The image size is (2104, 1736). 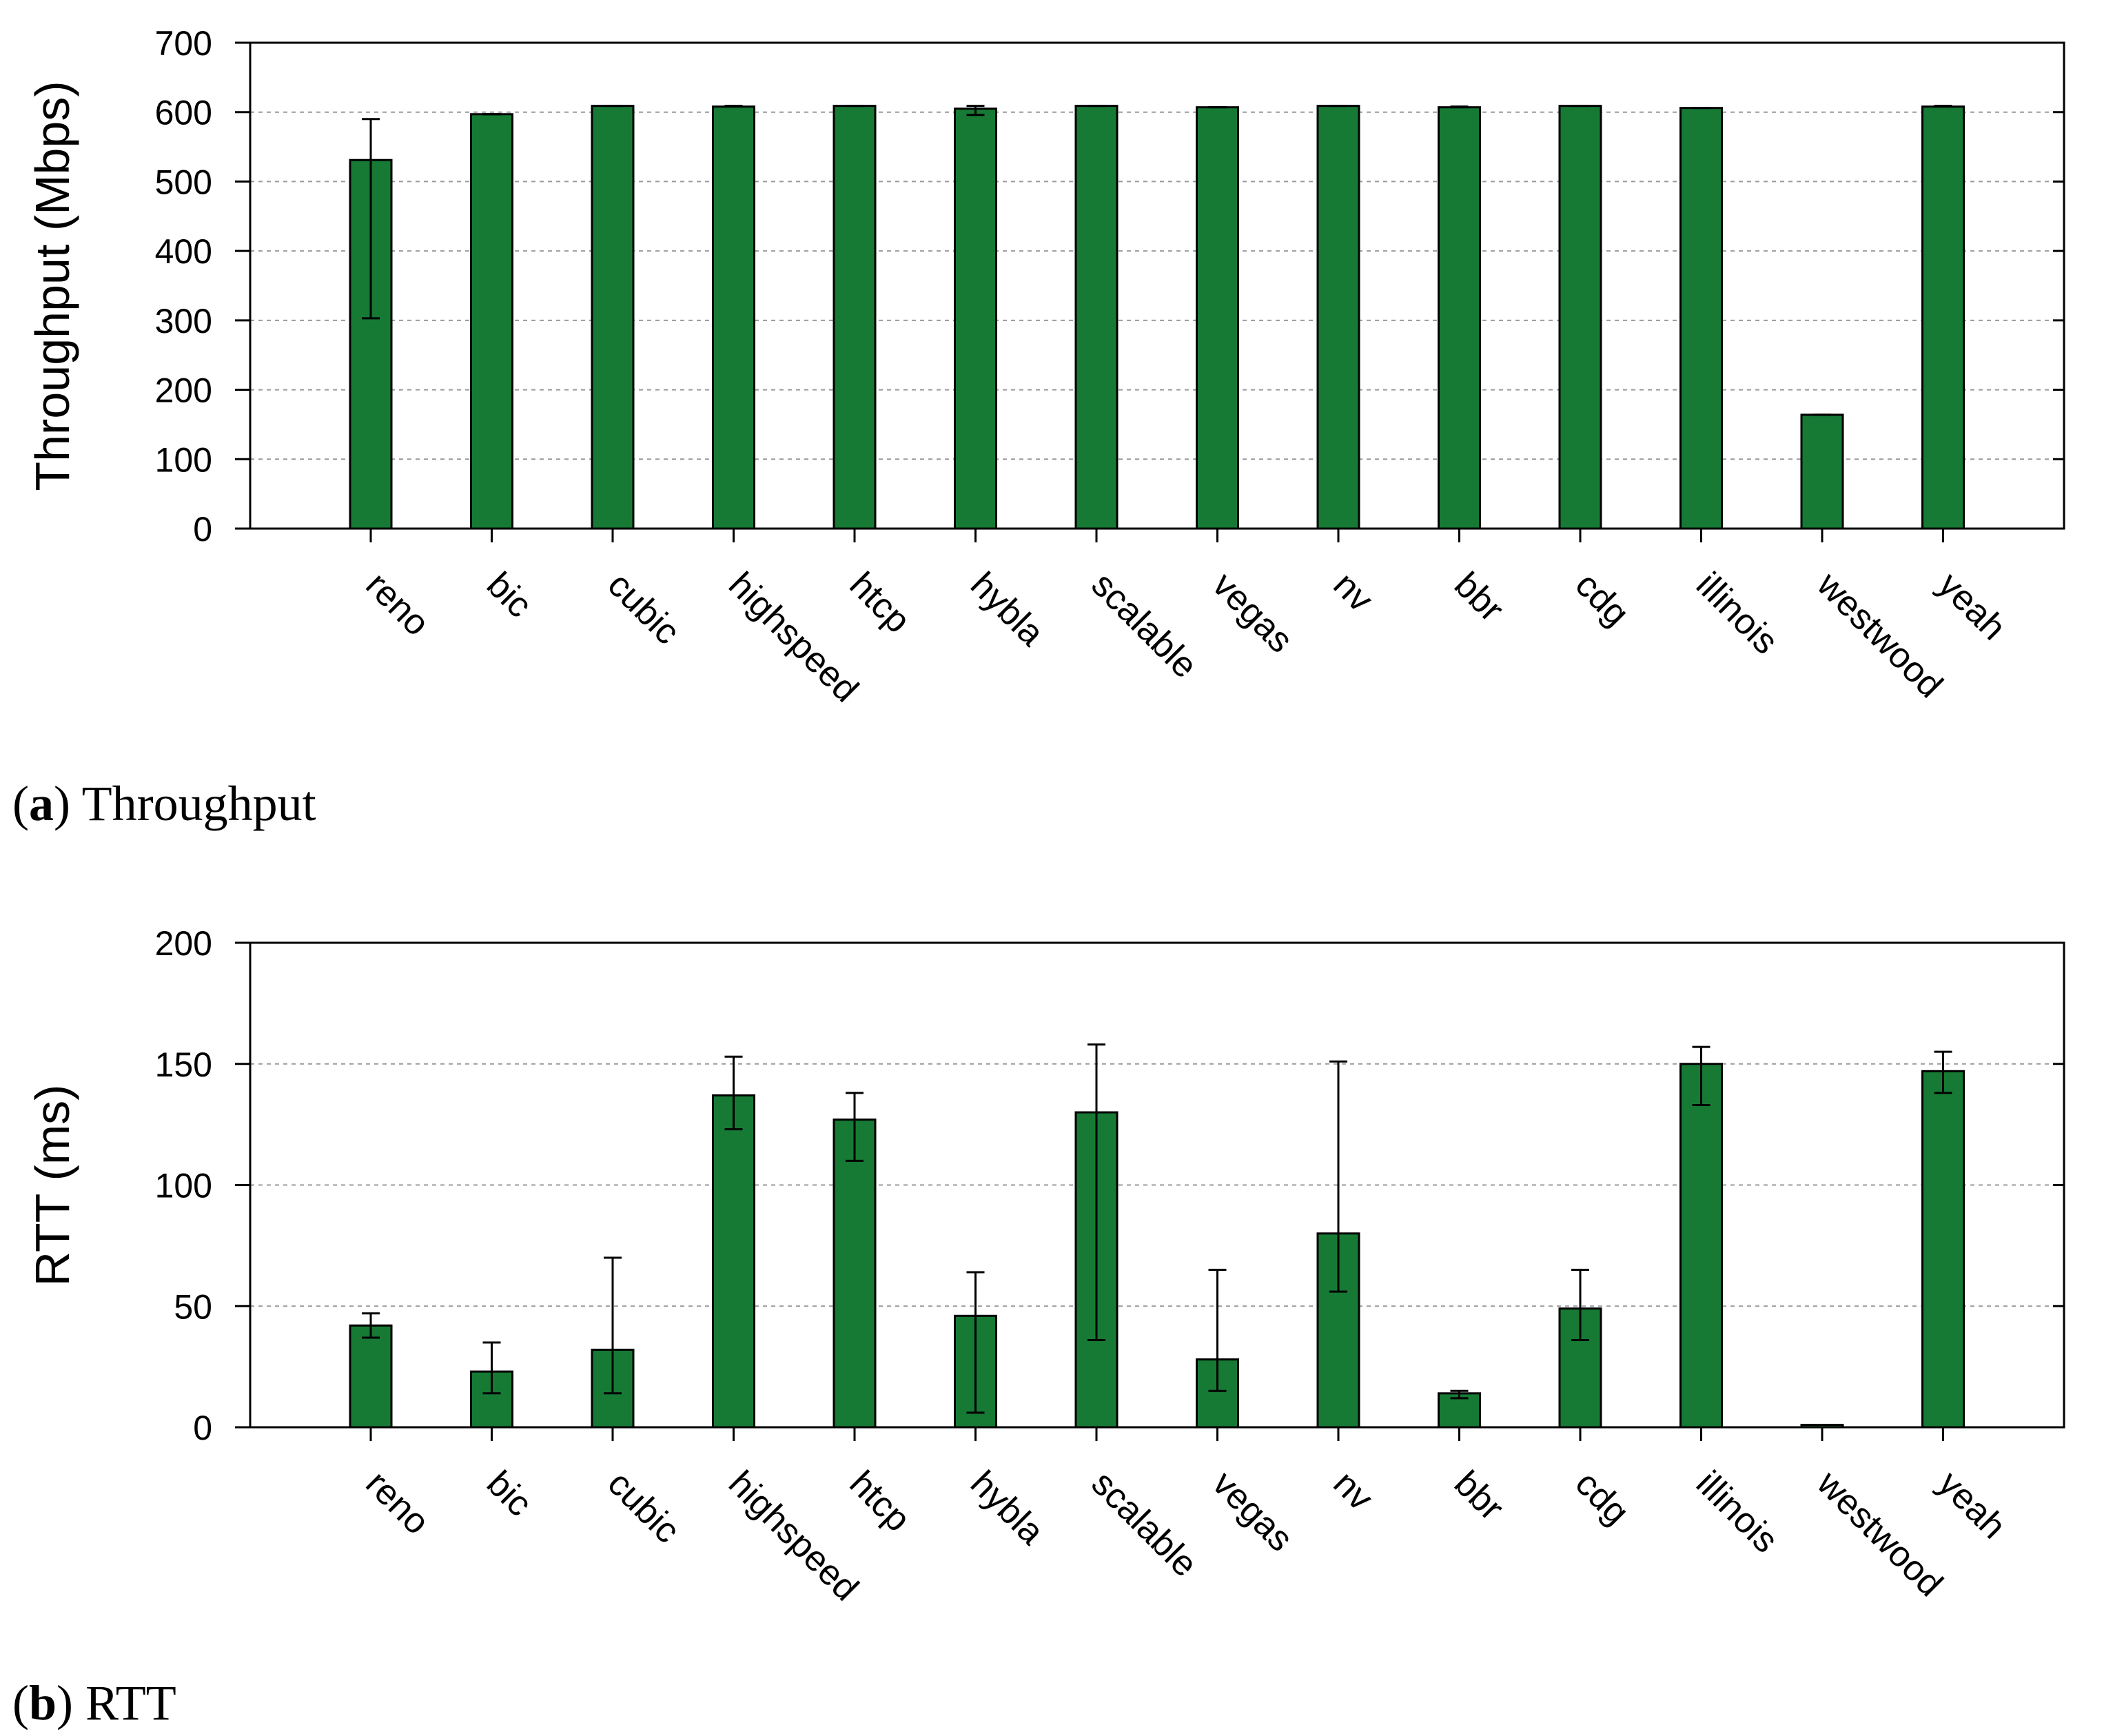 What do you see at coordinates (183, 182) in the screenshot?
I see `ytick-label-500: 500` at bounding box center [183, 182].